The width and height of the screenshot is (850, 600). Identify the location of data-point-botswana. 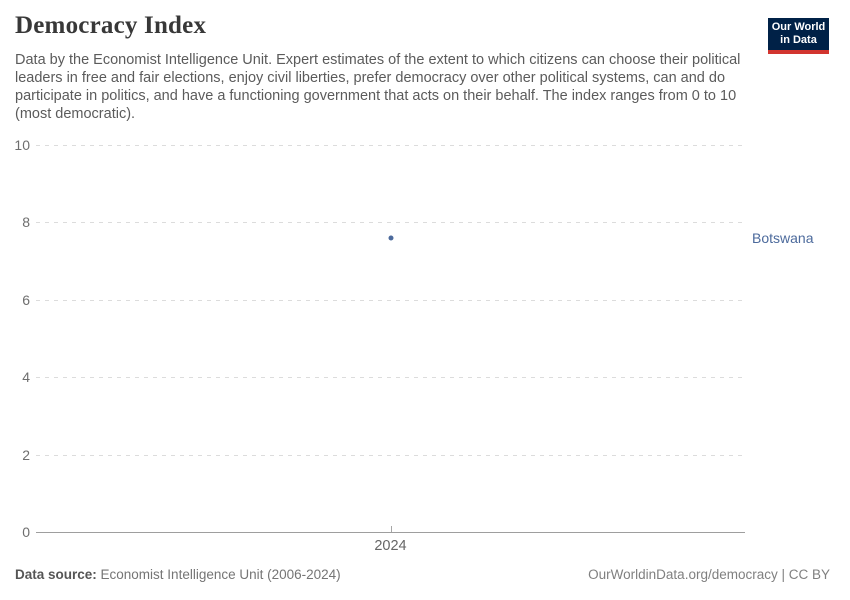
(390, 238).